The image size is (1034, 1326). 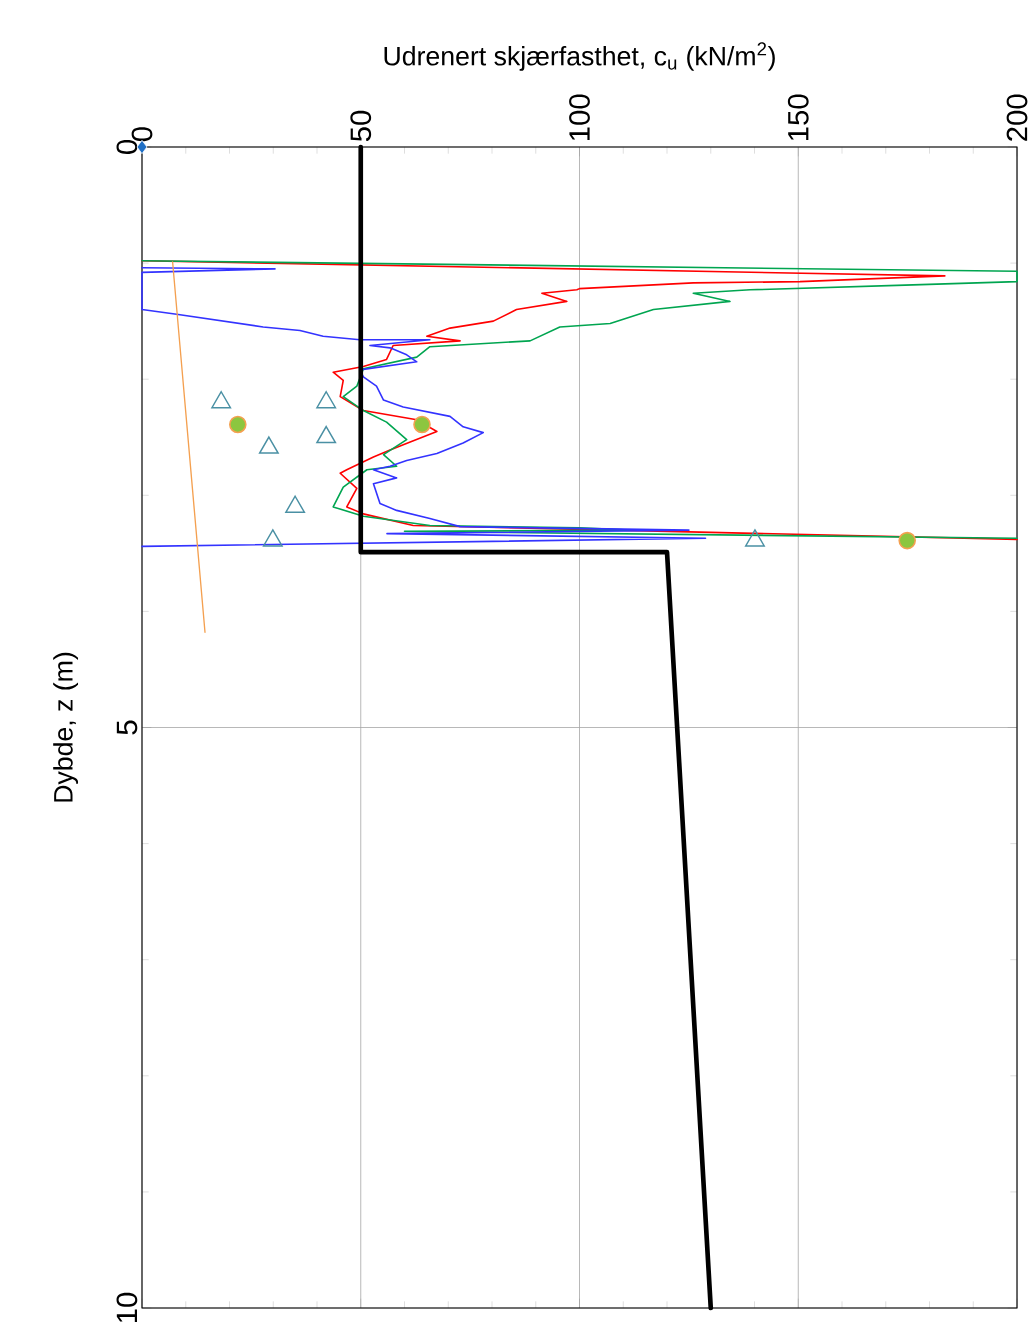 I want to click on x-tick-label: 50, so click(x=361, y=126).